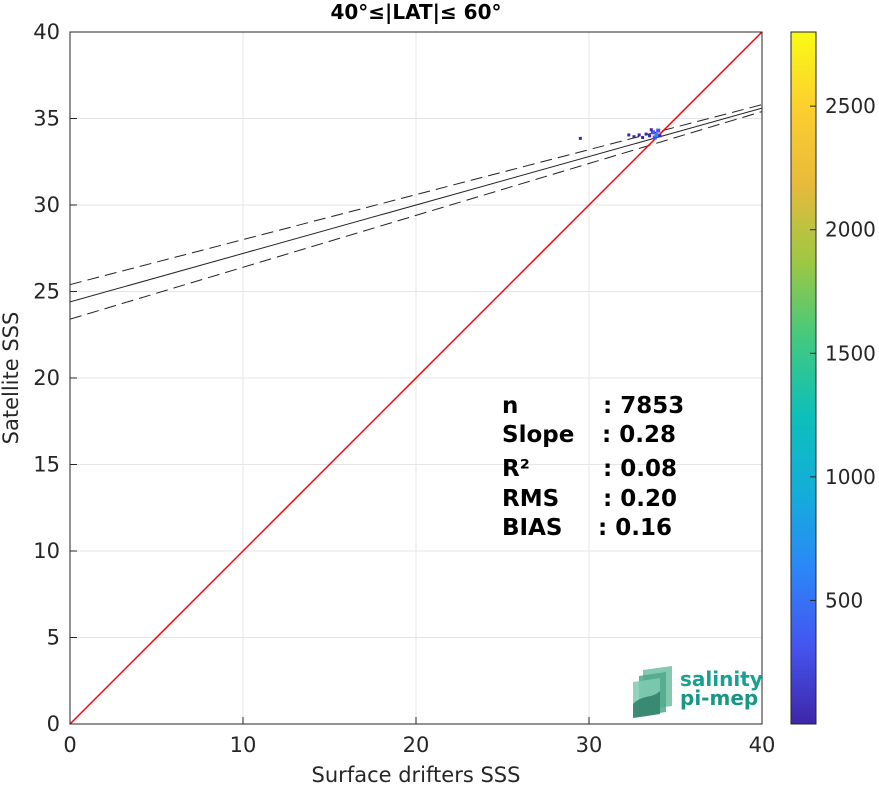  What do you see at coordinates (46, 292) in the screenshot?
I see `y-tick-label: 25` at bounding box center [46, 292].